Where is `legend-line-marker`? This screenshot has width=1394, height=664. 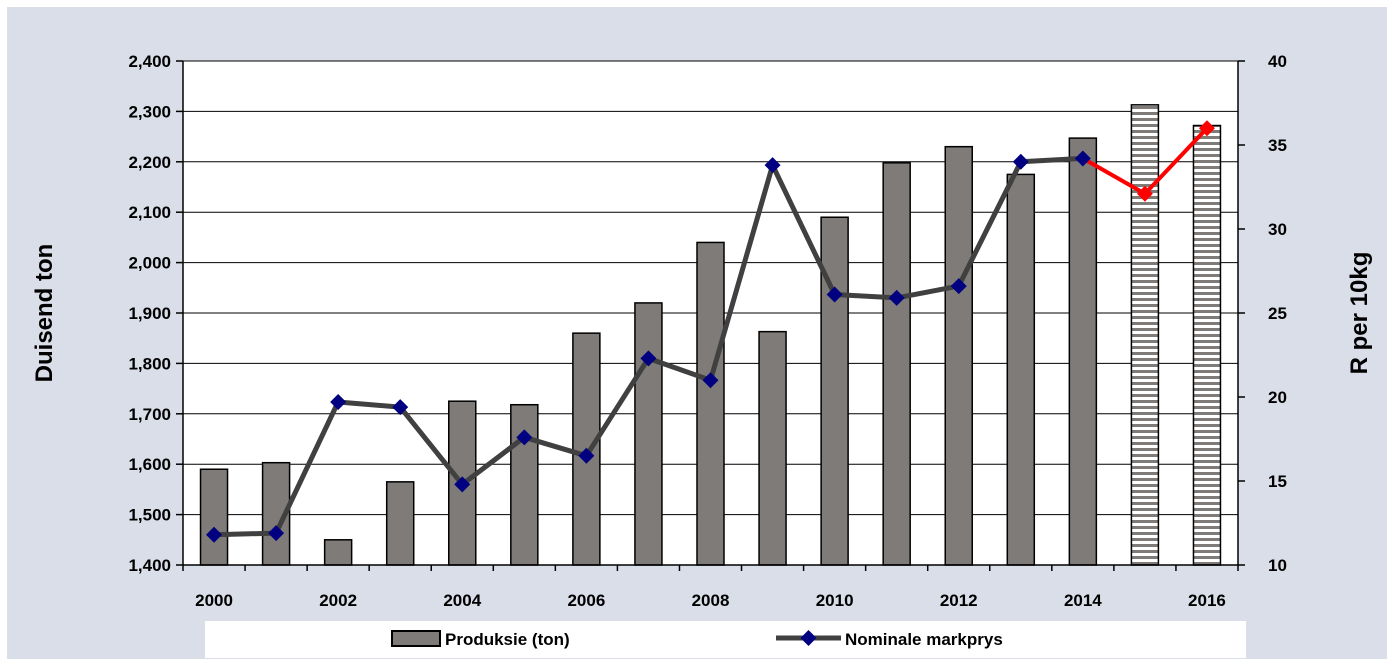
legend-line-marker is located at coordinates (808, 638).